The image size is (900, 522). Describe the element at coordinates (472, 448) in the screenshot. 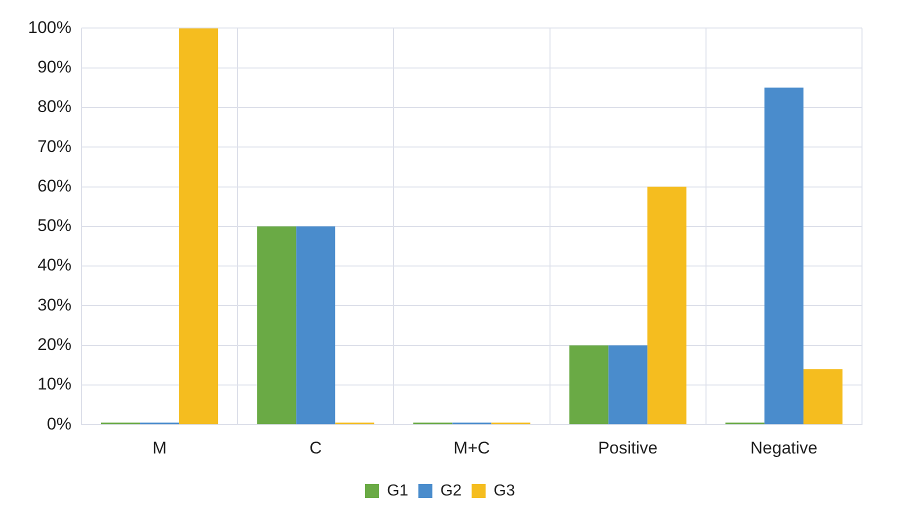

I see `x-tick-label: M+C` at that location.